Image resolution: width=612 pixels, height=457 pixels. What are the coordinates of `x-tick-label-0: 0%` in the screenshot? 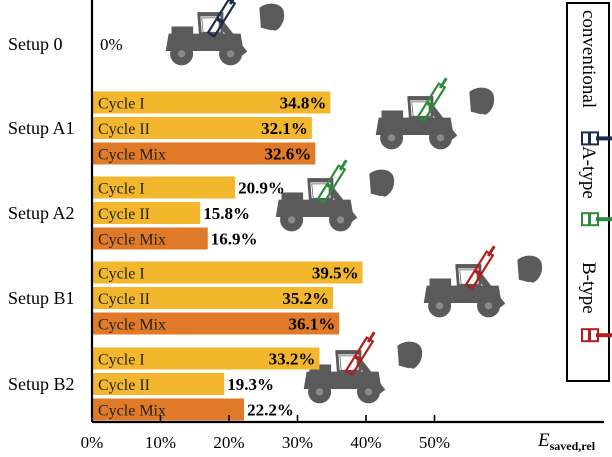 It's located at (92, 442).